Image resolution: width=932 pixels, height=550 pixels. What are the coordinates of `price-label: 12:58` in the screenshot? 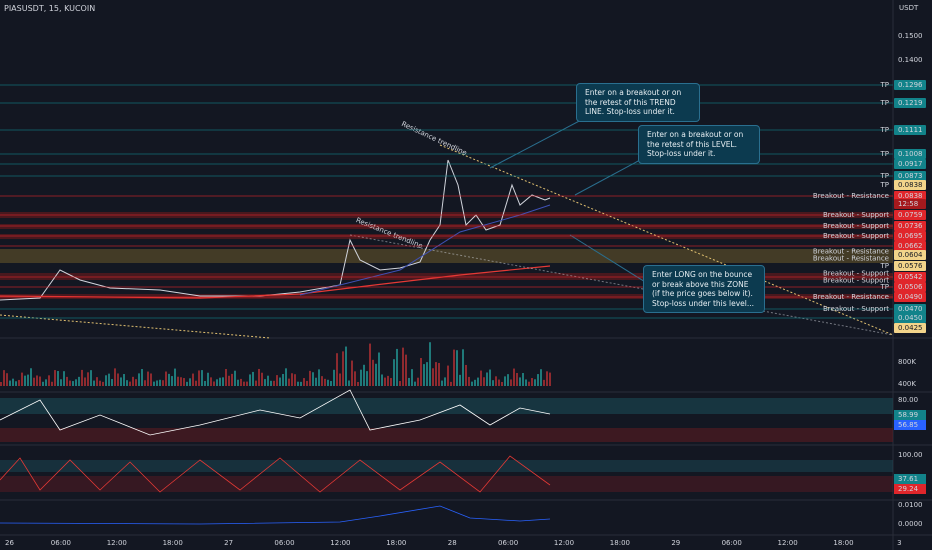 It's located at (908, 204).